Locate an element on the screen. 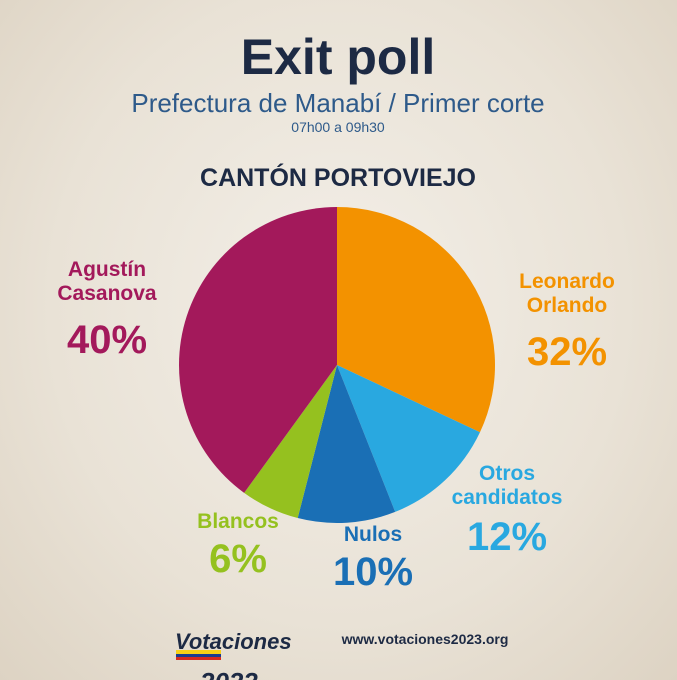  value-label: 10% is located at coordinates (373, 572).